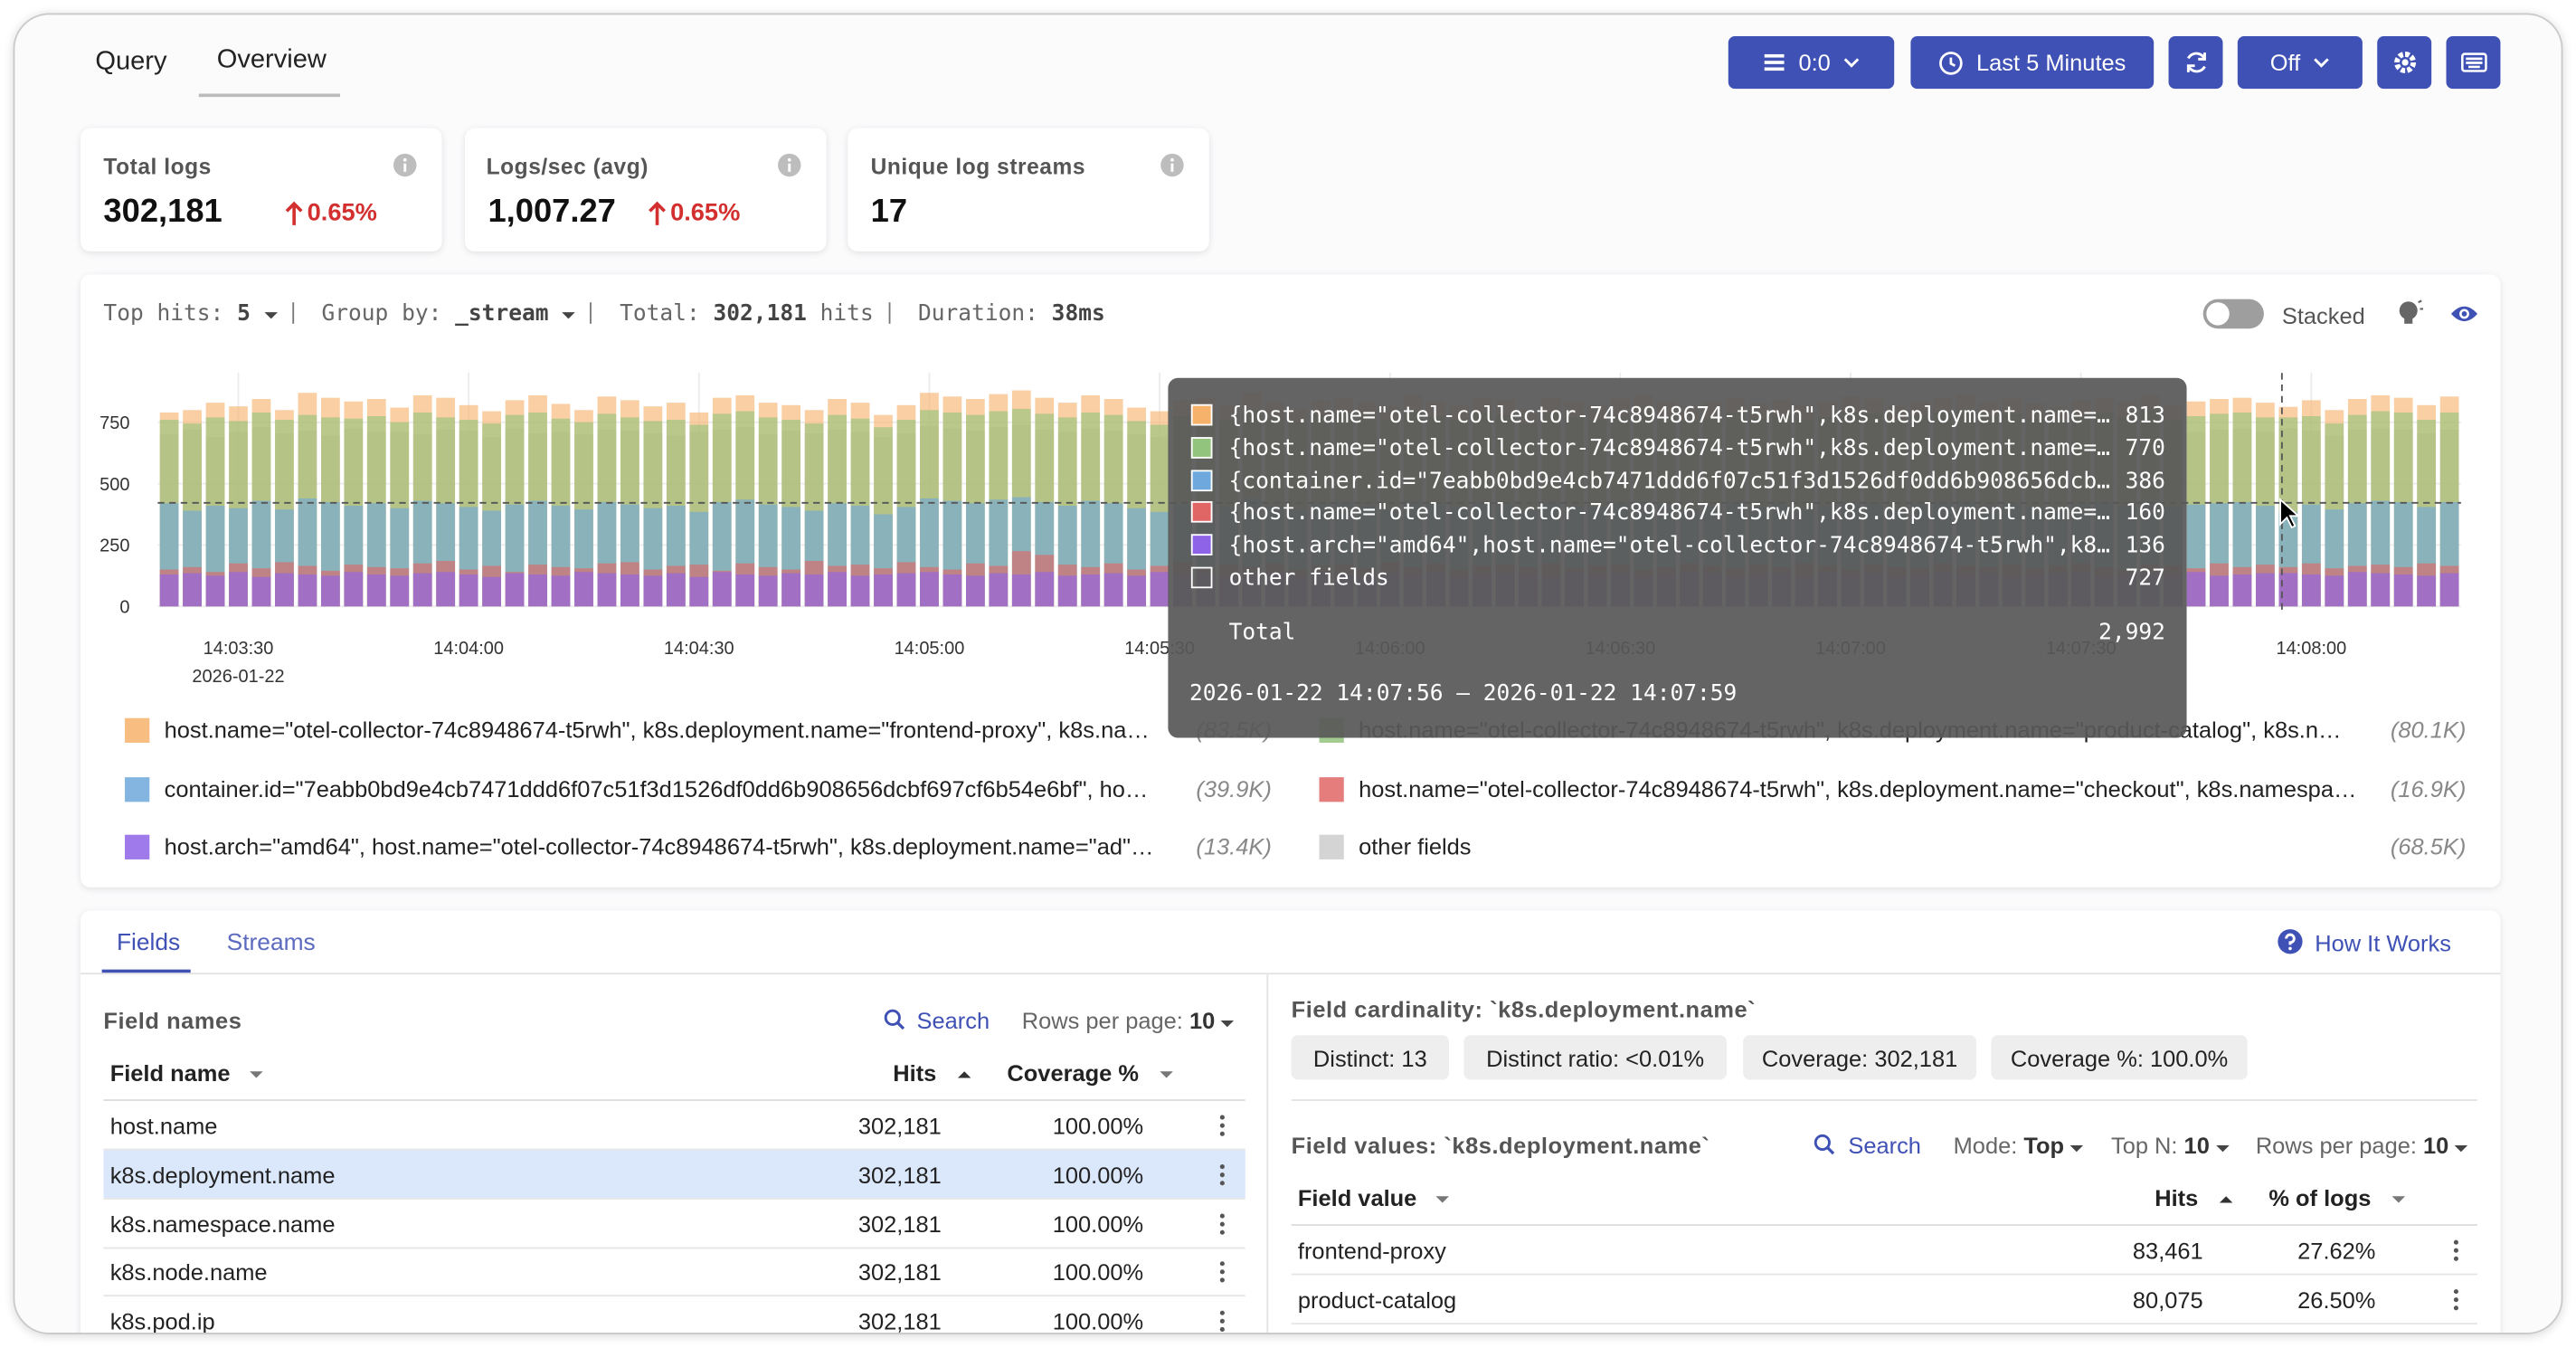  Describe the element at coordinates (223, 1224) in the screenshot. I see `table-cell: k8s.namespace.name` at that location.